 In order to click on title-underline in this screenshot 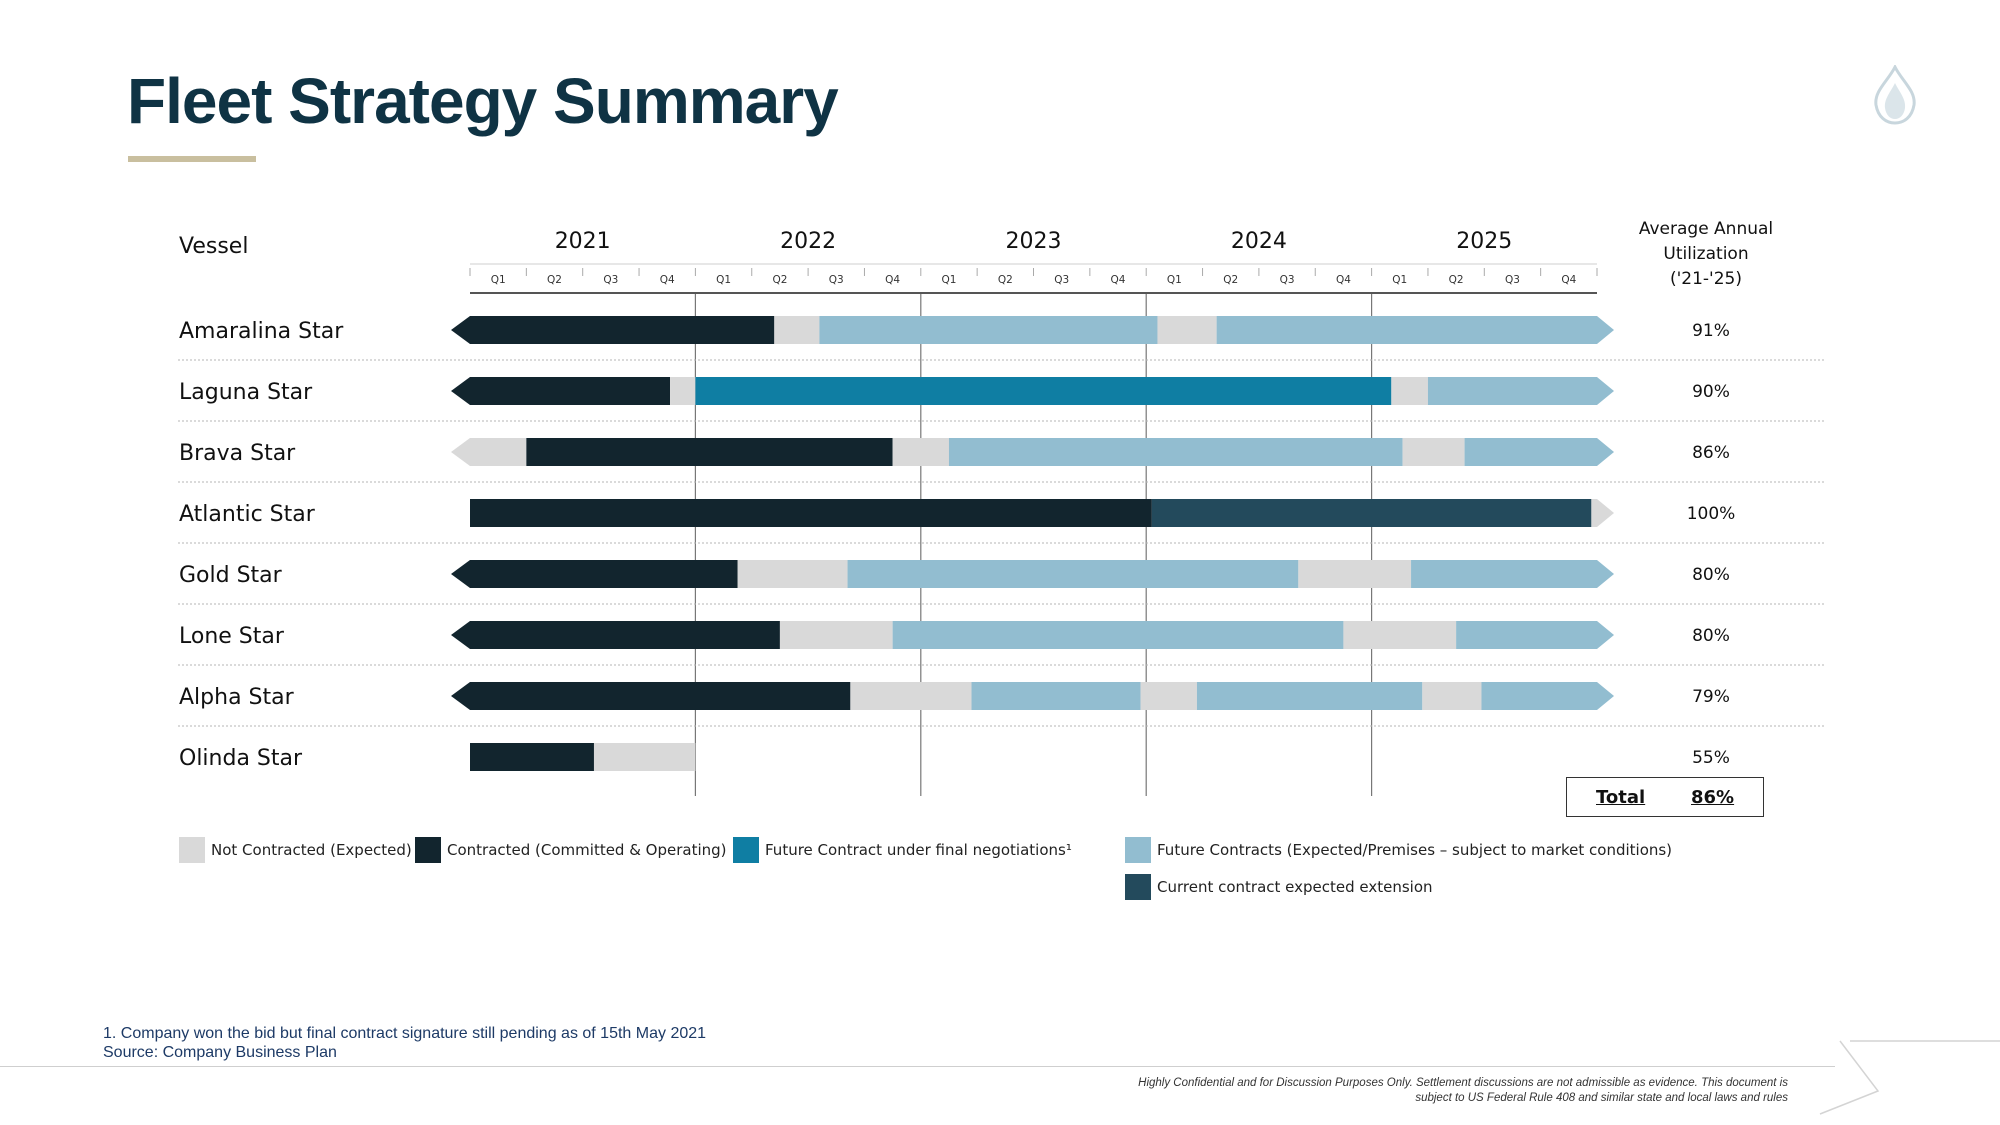, I will do `click(192, 159)`.